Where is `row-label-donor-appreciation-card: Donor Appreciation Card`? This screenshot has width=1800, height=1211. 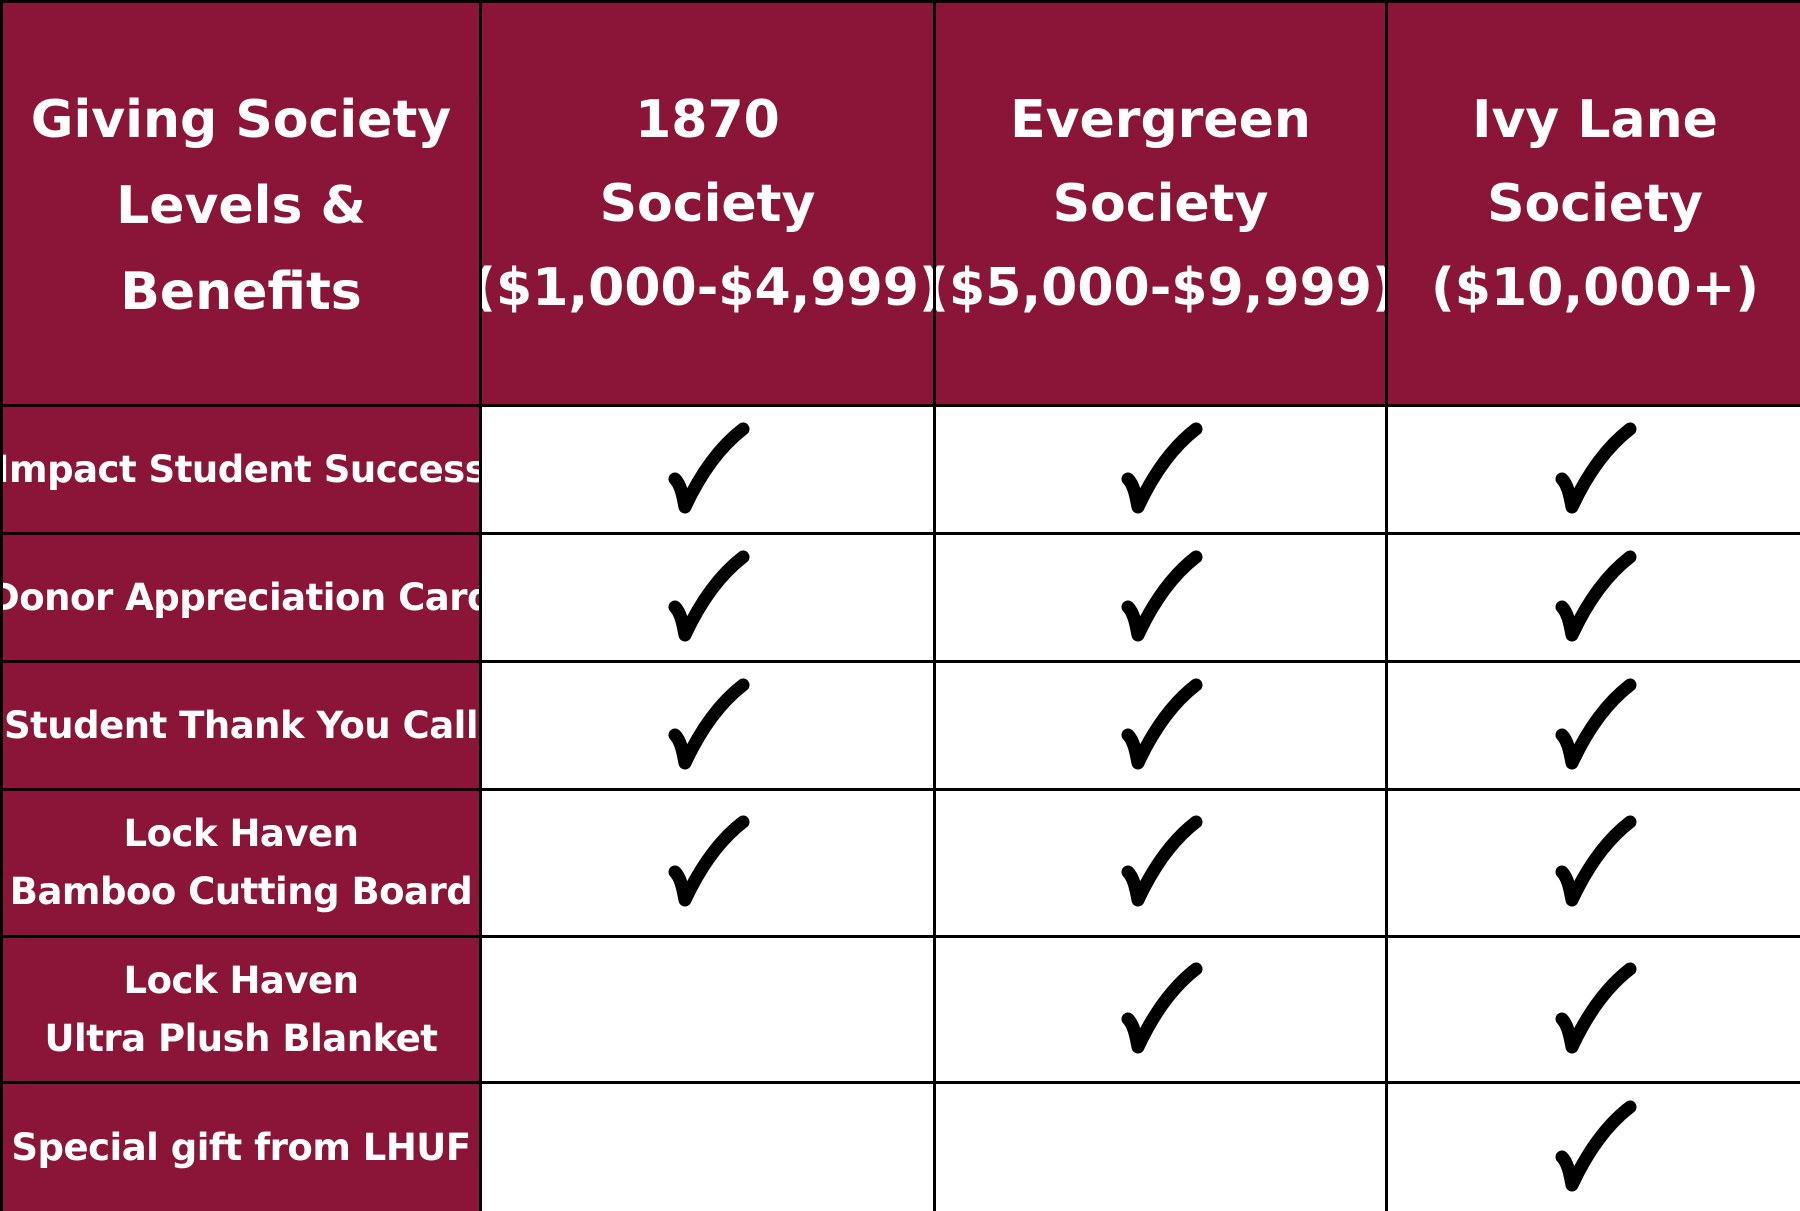 row-label-donor-appreciation-card: Donor Appreciation Card is located at coordinates (241, 597).